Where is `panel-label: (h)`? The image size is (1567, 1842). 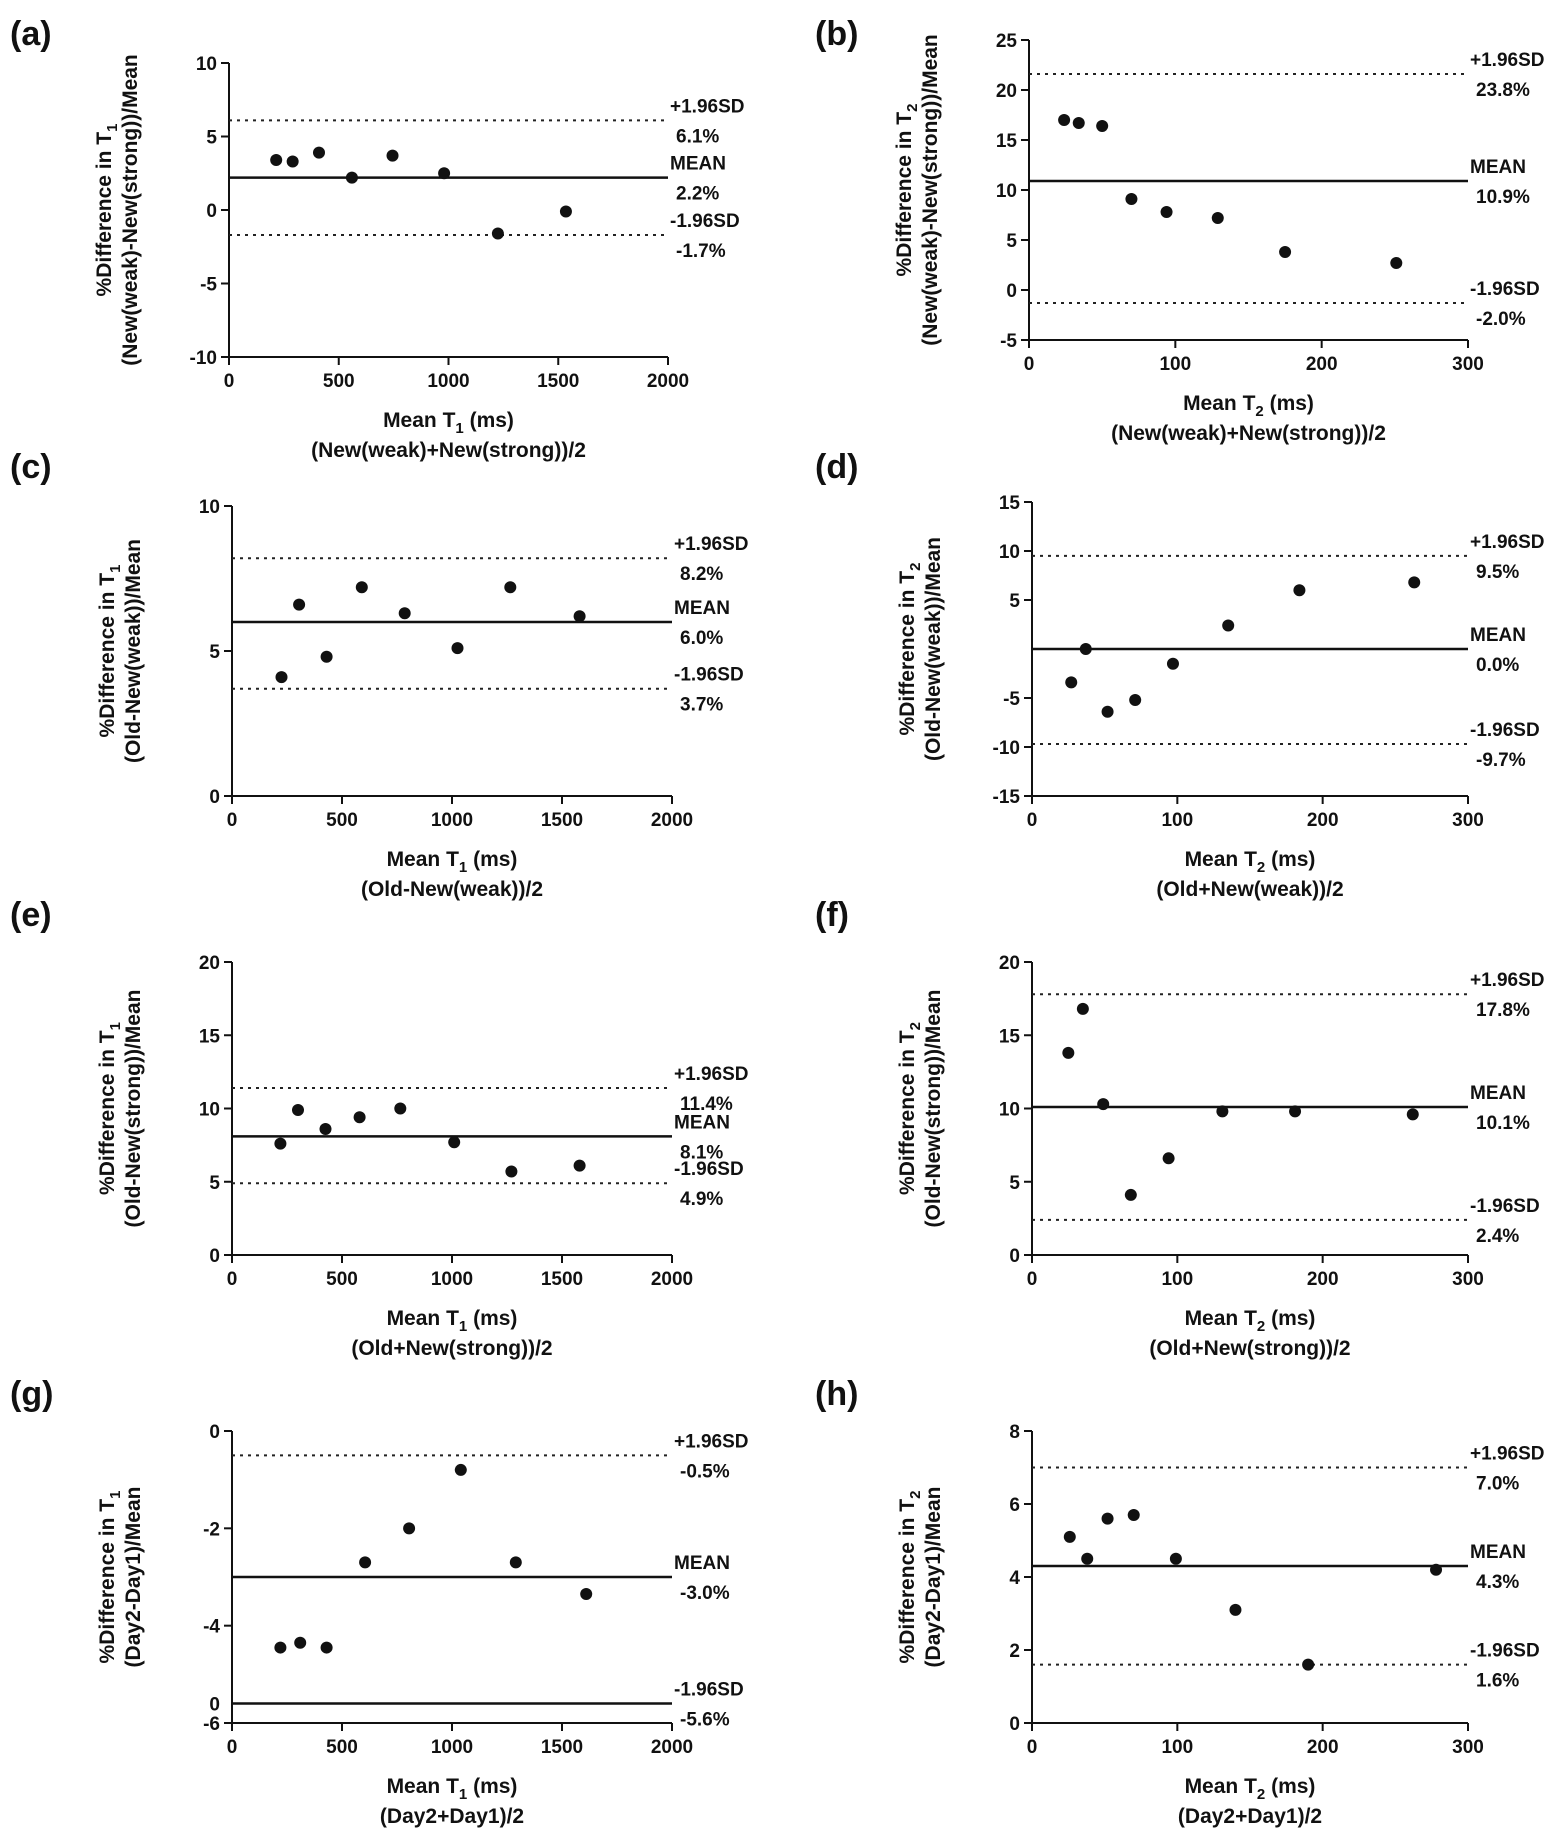
panel-label: (h) is located at coordinates (836, 1394).